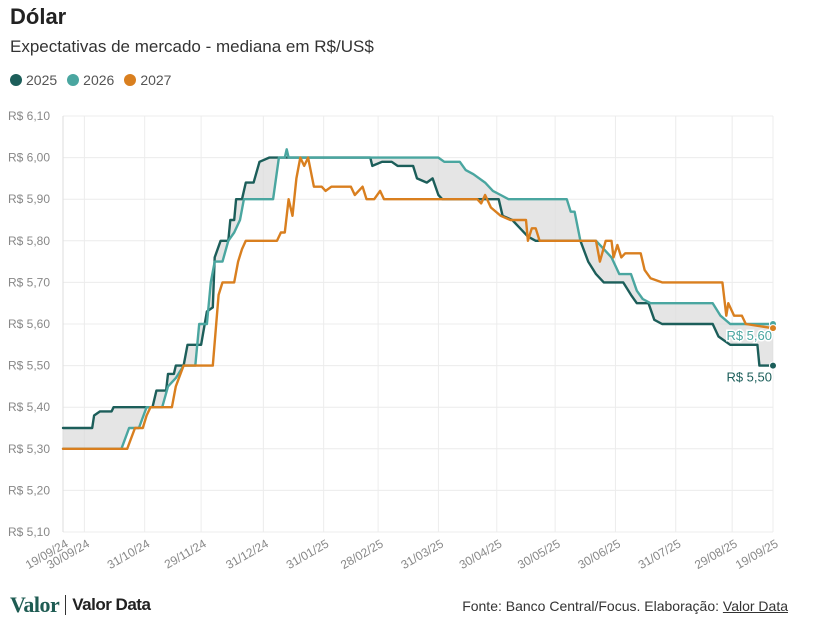 This screenshot has width=814, height=622. Describe the element at coordinates (29, 324) in the screenshot. I see `y-tick-label: R$ 5,60` at that location.